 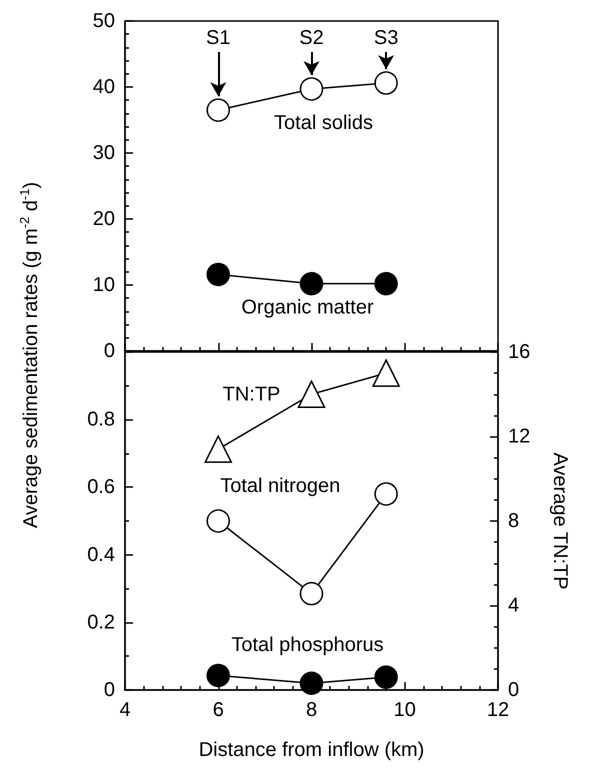 I want to click on y-tick-label: 20, so click(x=103, y=219).